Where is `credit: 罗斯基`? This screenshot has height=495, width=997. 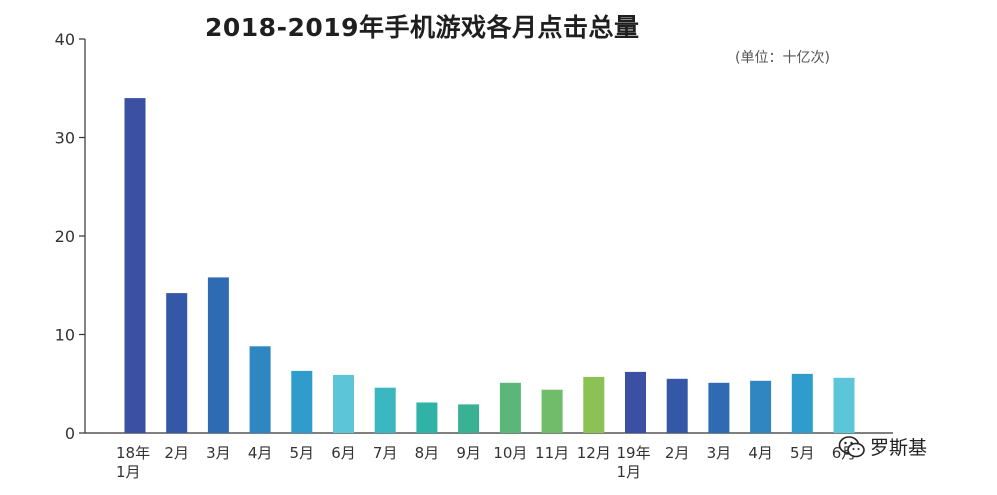
credit: 罗斯基 is located at coordinates (882, 446).